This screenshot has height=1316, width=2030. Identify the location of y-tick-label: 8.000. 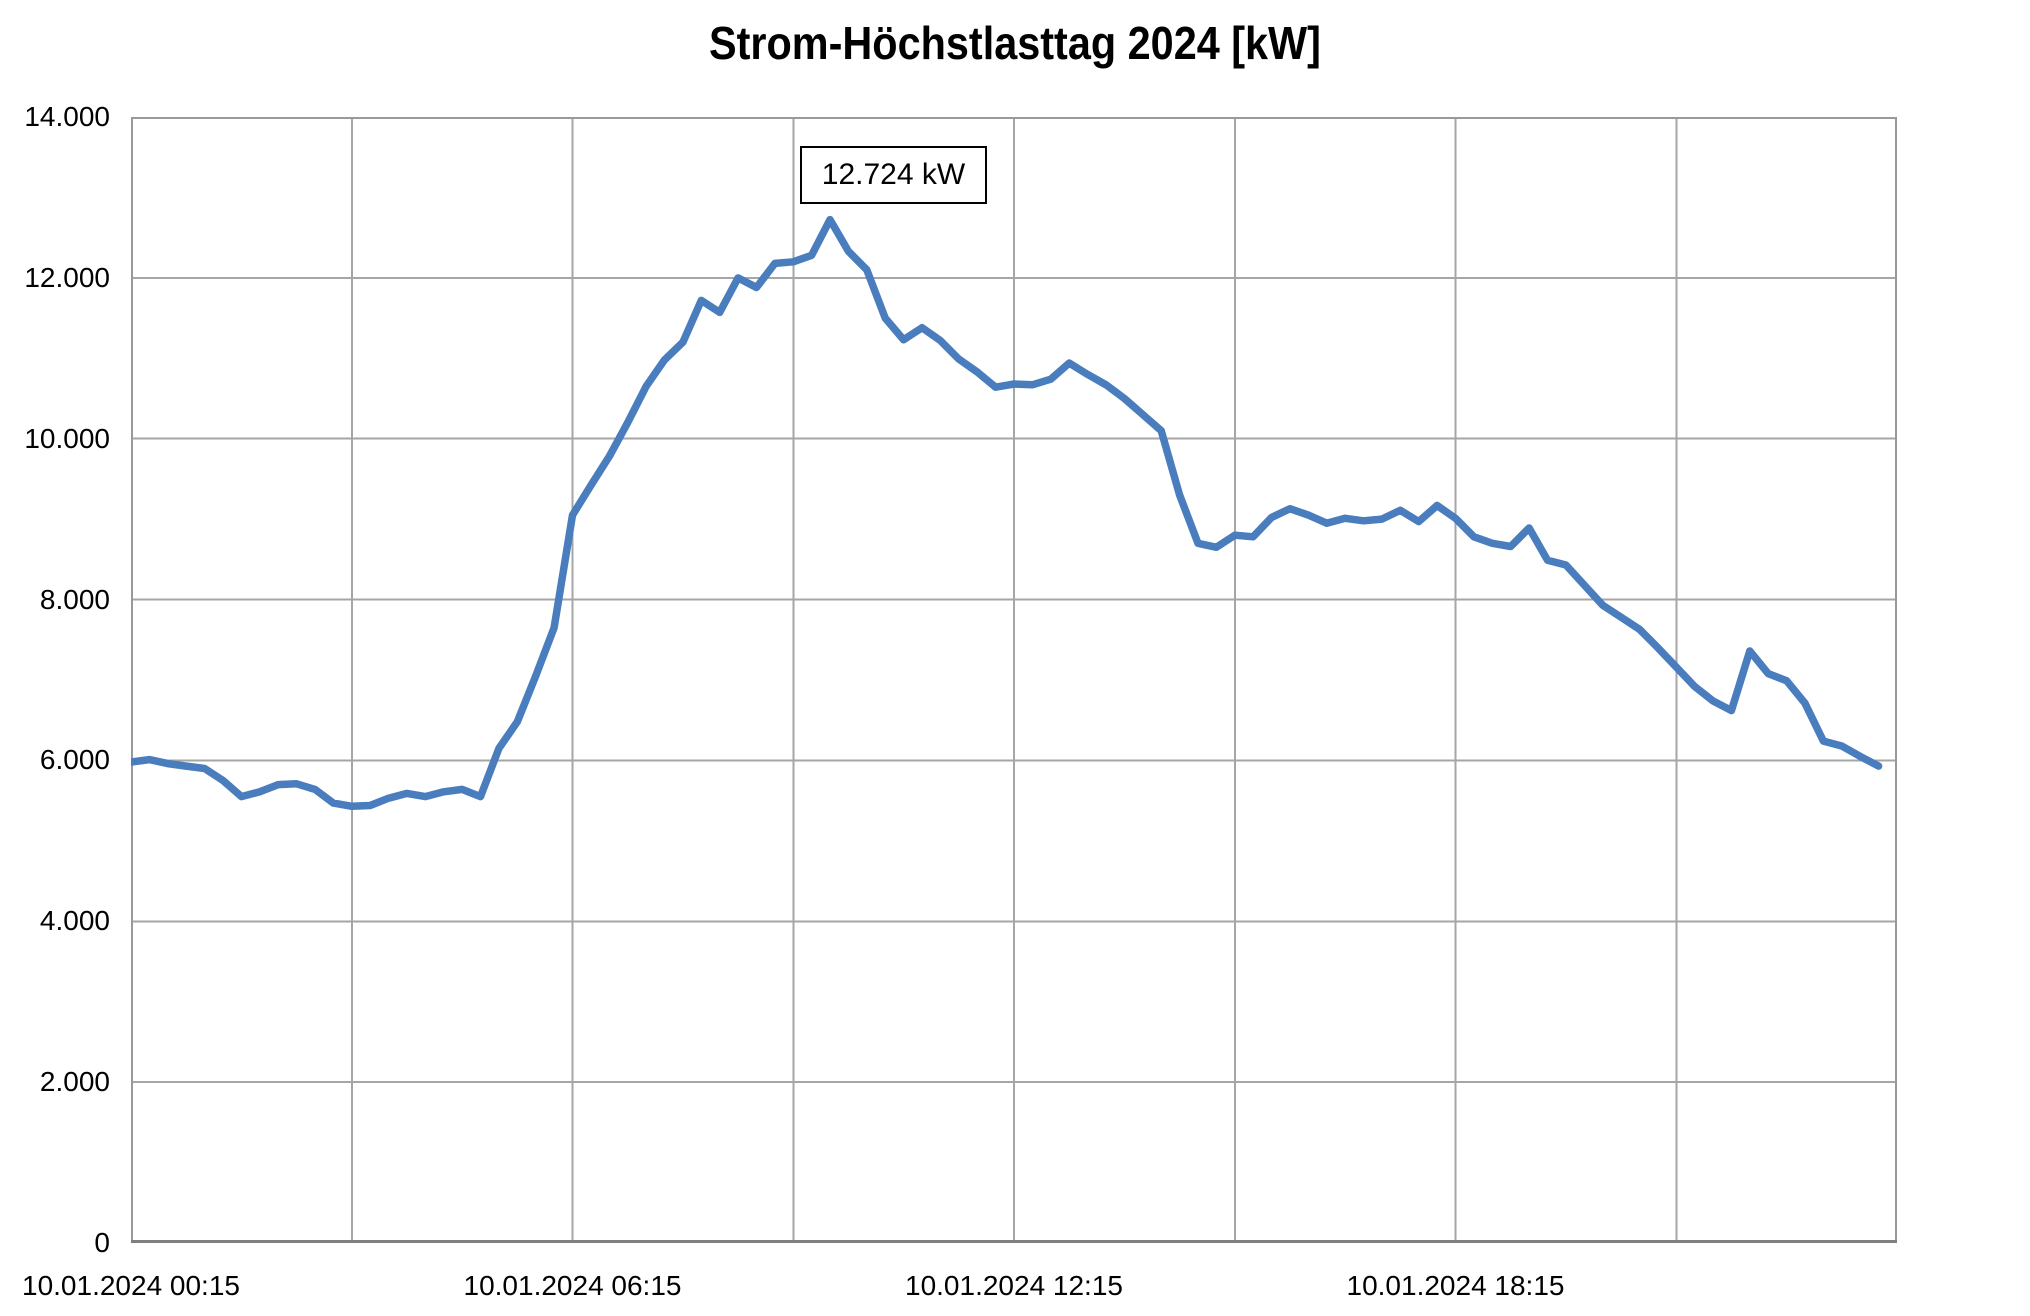
(74, 599).